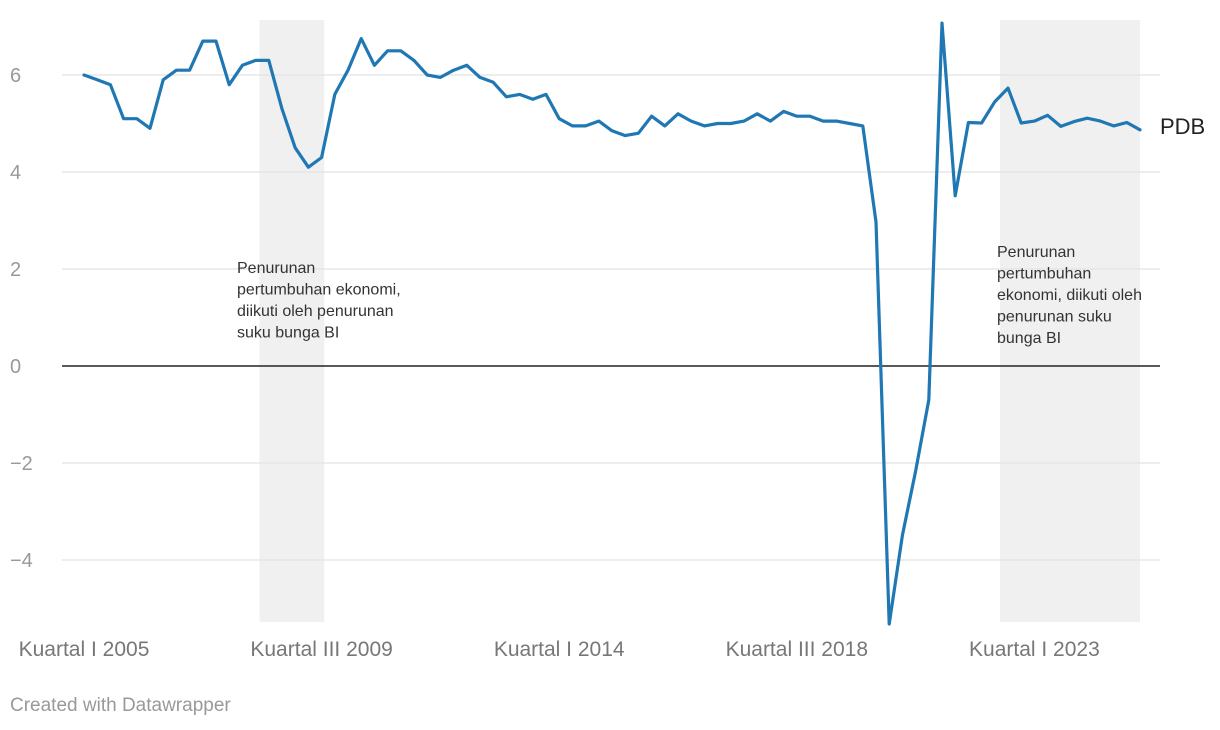 The width and height of the screenshot is (1220, 730). What do you see at coordinates (1034, 649) in the screenshot?
I see `x-tick-label: Kuartal I 2023` at bounding box center [1034, 649].